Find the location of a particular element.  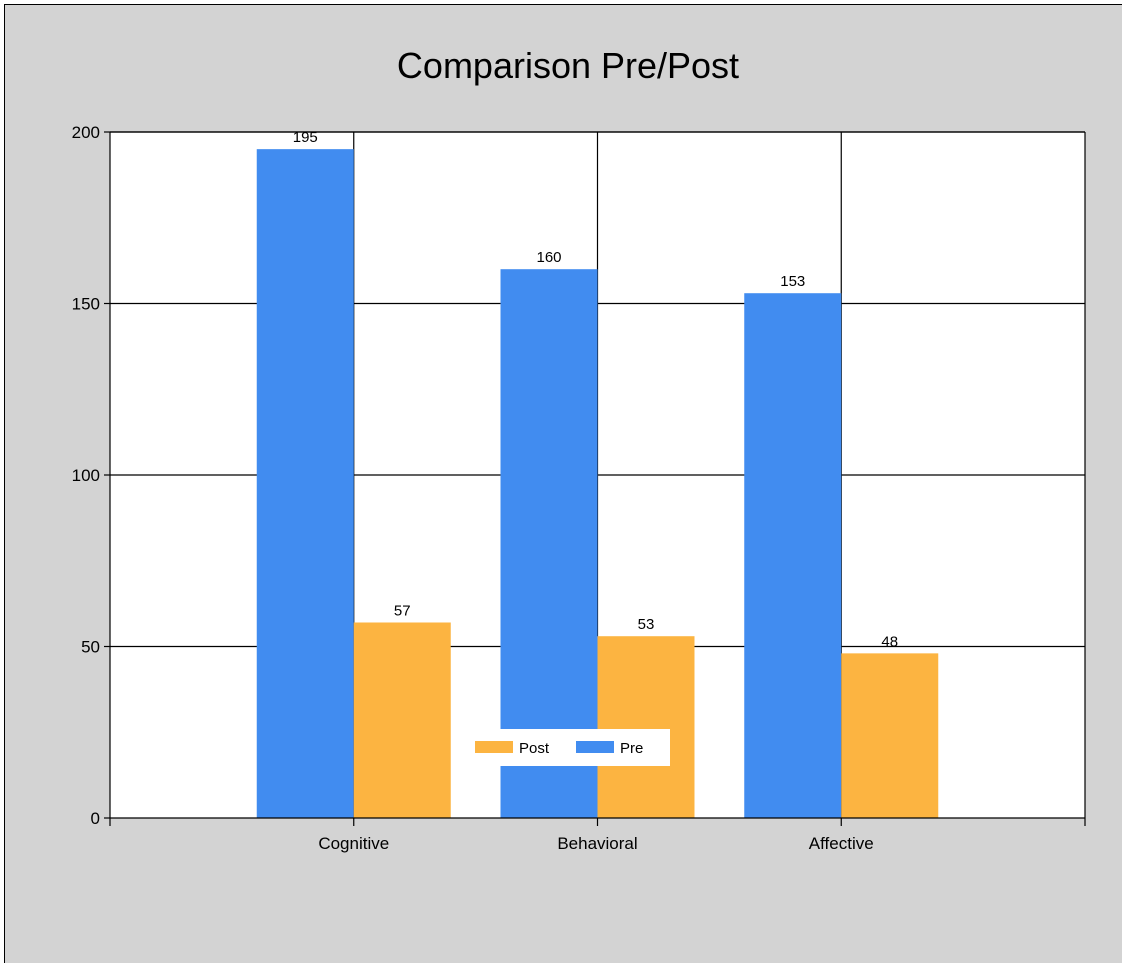

data-label-post-cognitive: 57 is located at coordinates (402, 610).